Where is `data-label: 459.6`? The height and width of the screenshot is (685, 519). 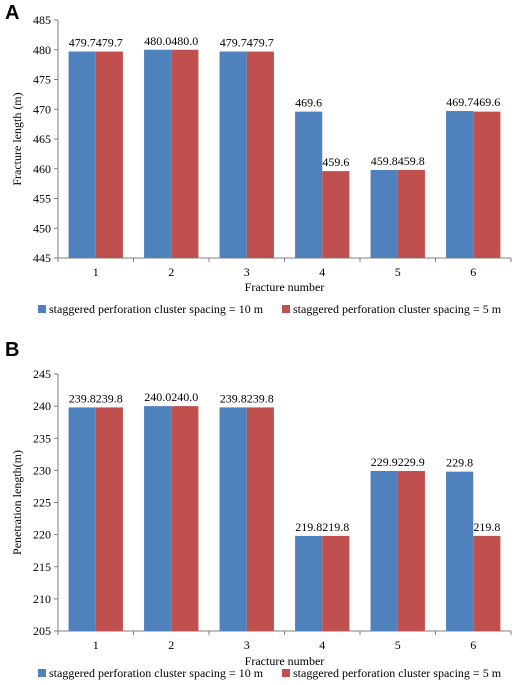 data-label: 459.6 is located at coordinates (335, 162).